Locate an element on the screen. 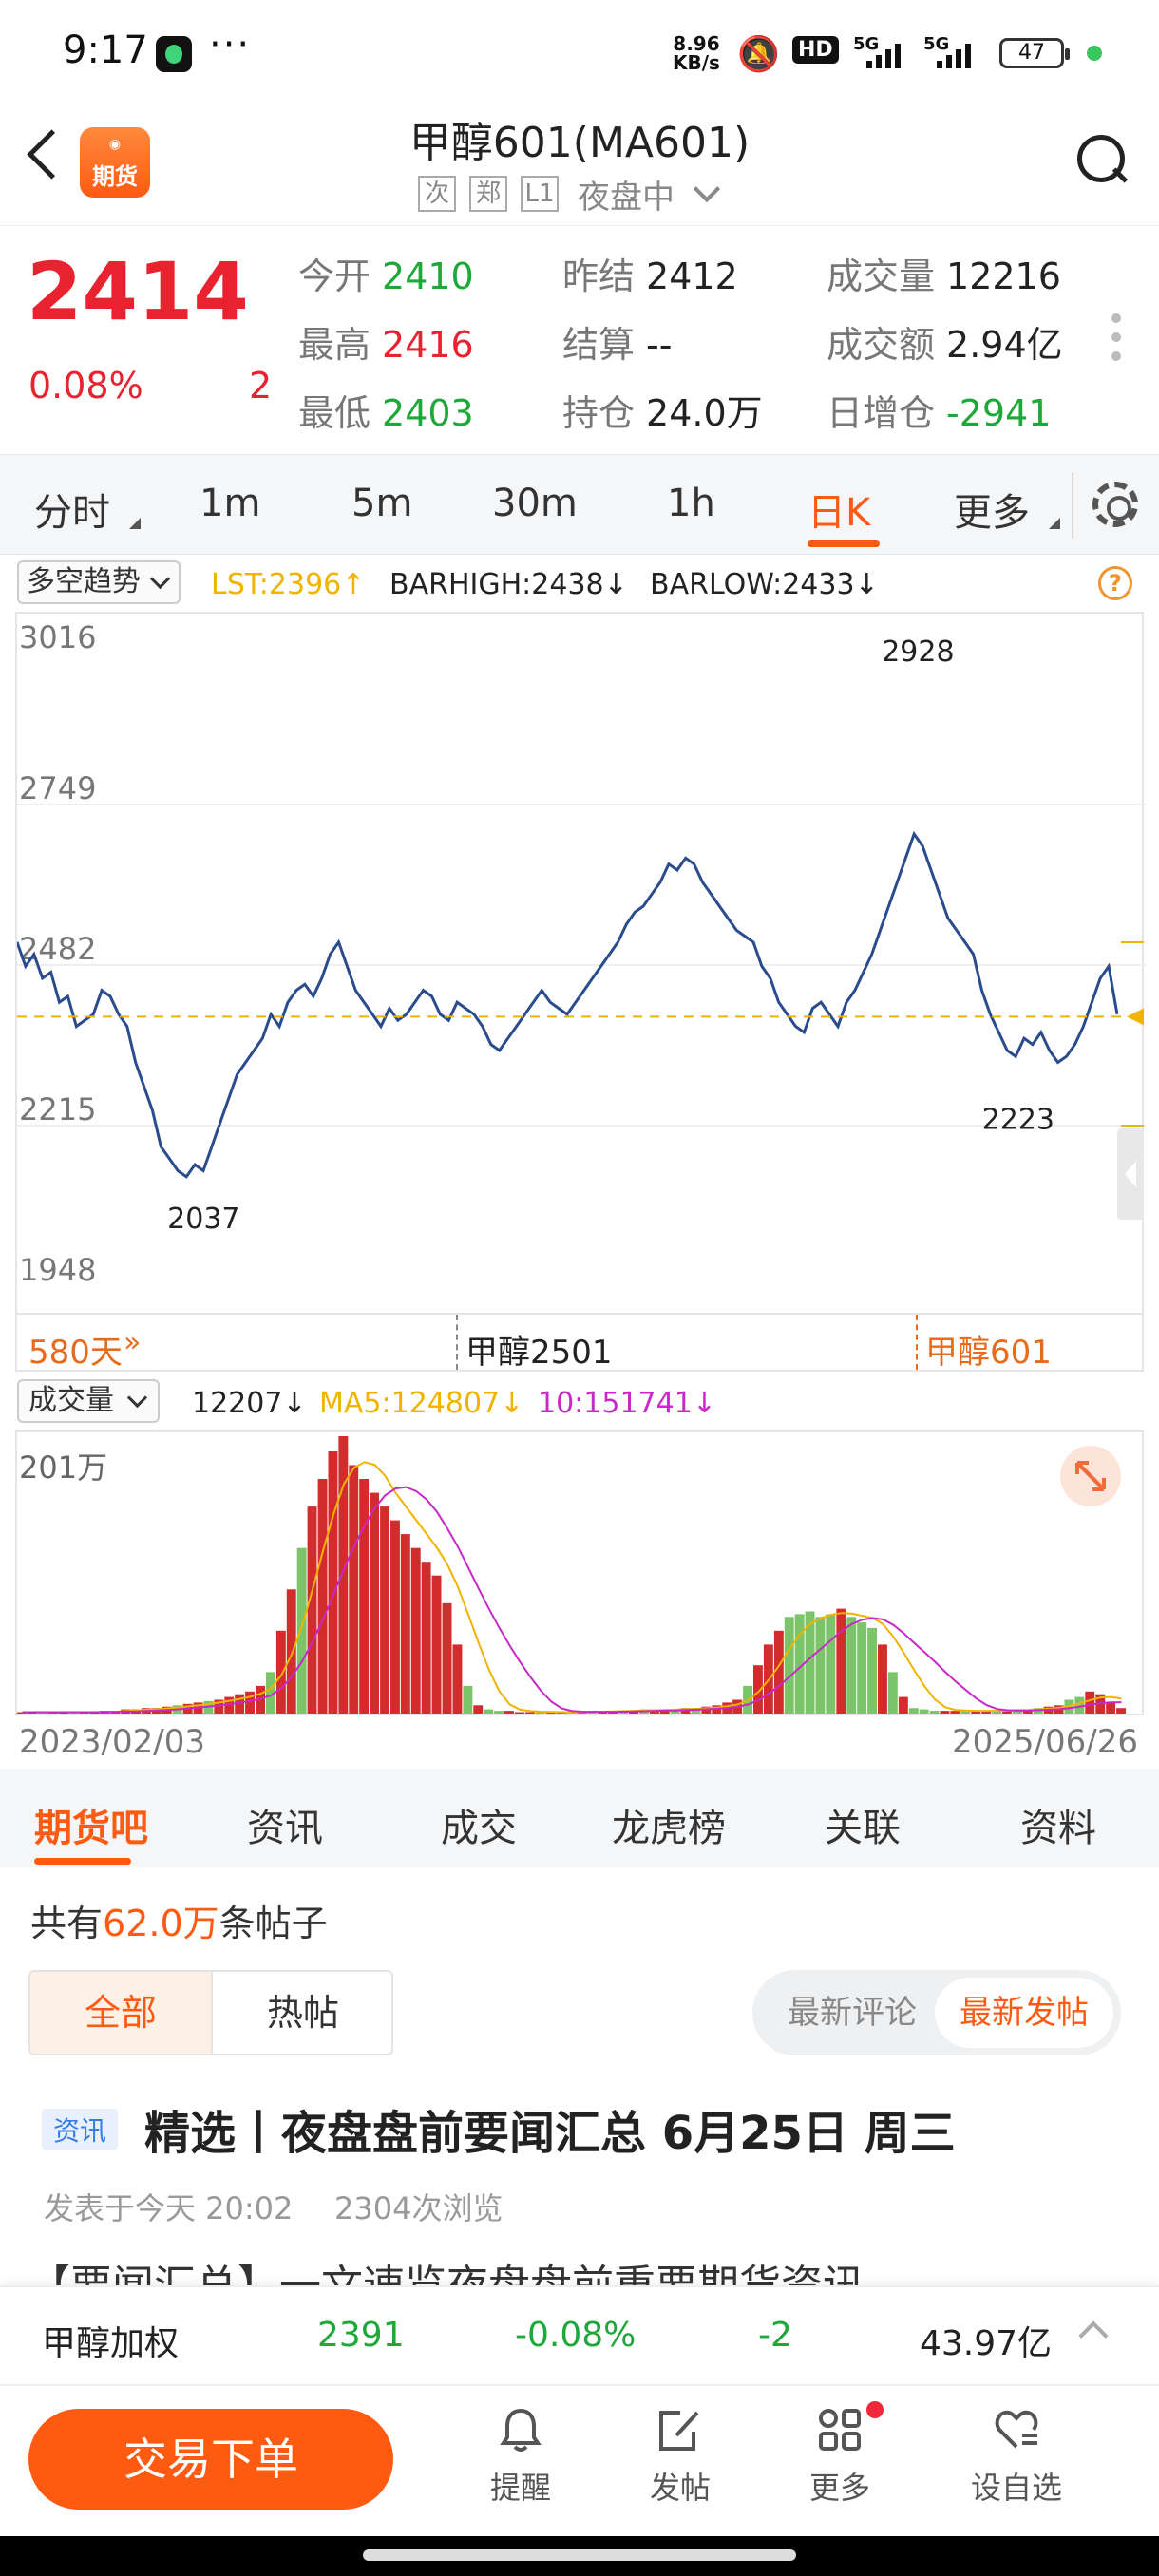 Image resolution: width=1159 pixels, height=2576 pixels. network-speed: 8.96 KB/s is located at coordinates (696, 53).